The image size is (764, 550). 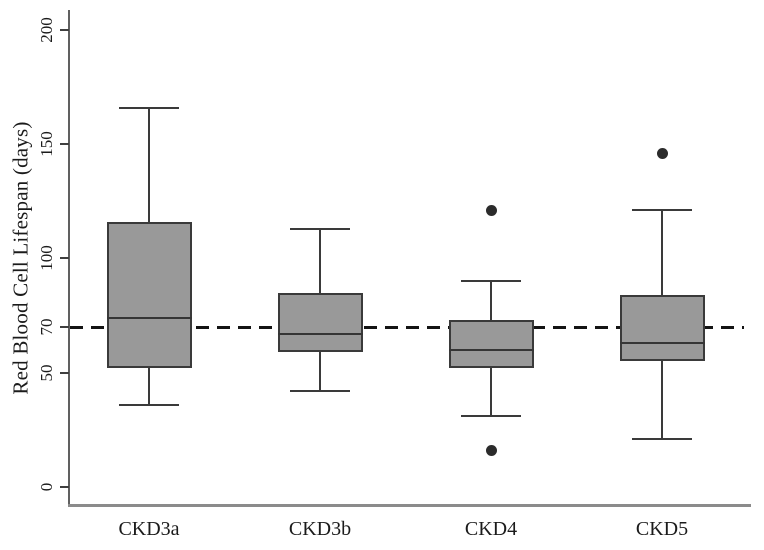 I want to click on whisker-cap-low-CKD3b, so click(x=320, y=391).